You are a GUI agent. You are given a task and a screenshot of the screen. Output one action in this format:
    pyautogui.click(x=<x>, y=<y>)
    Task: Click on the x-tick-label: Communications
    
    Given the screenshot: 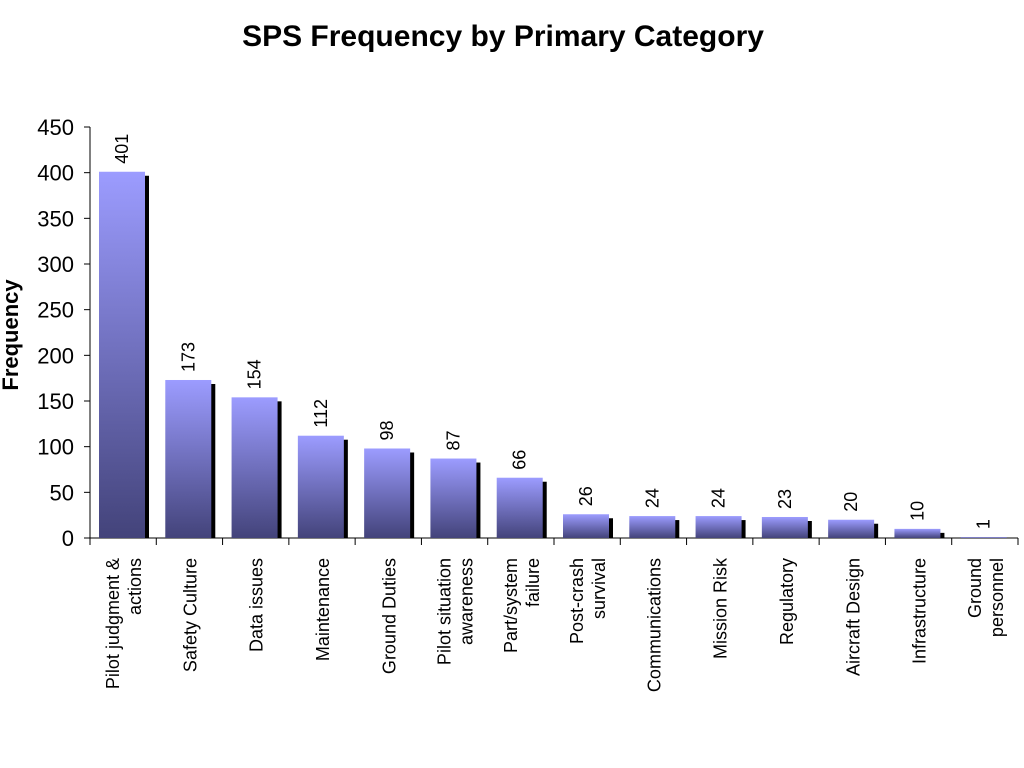 What is the action you would take?
    pyautogui.click(x=654, y=625)
    